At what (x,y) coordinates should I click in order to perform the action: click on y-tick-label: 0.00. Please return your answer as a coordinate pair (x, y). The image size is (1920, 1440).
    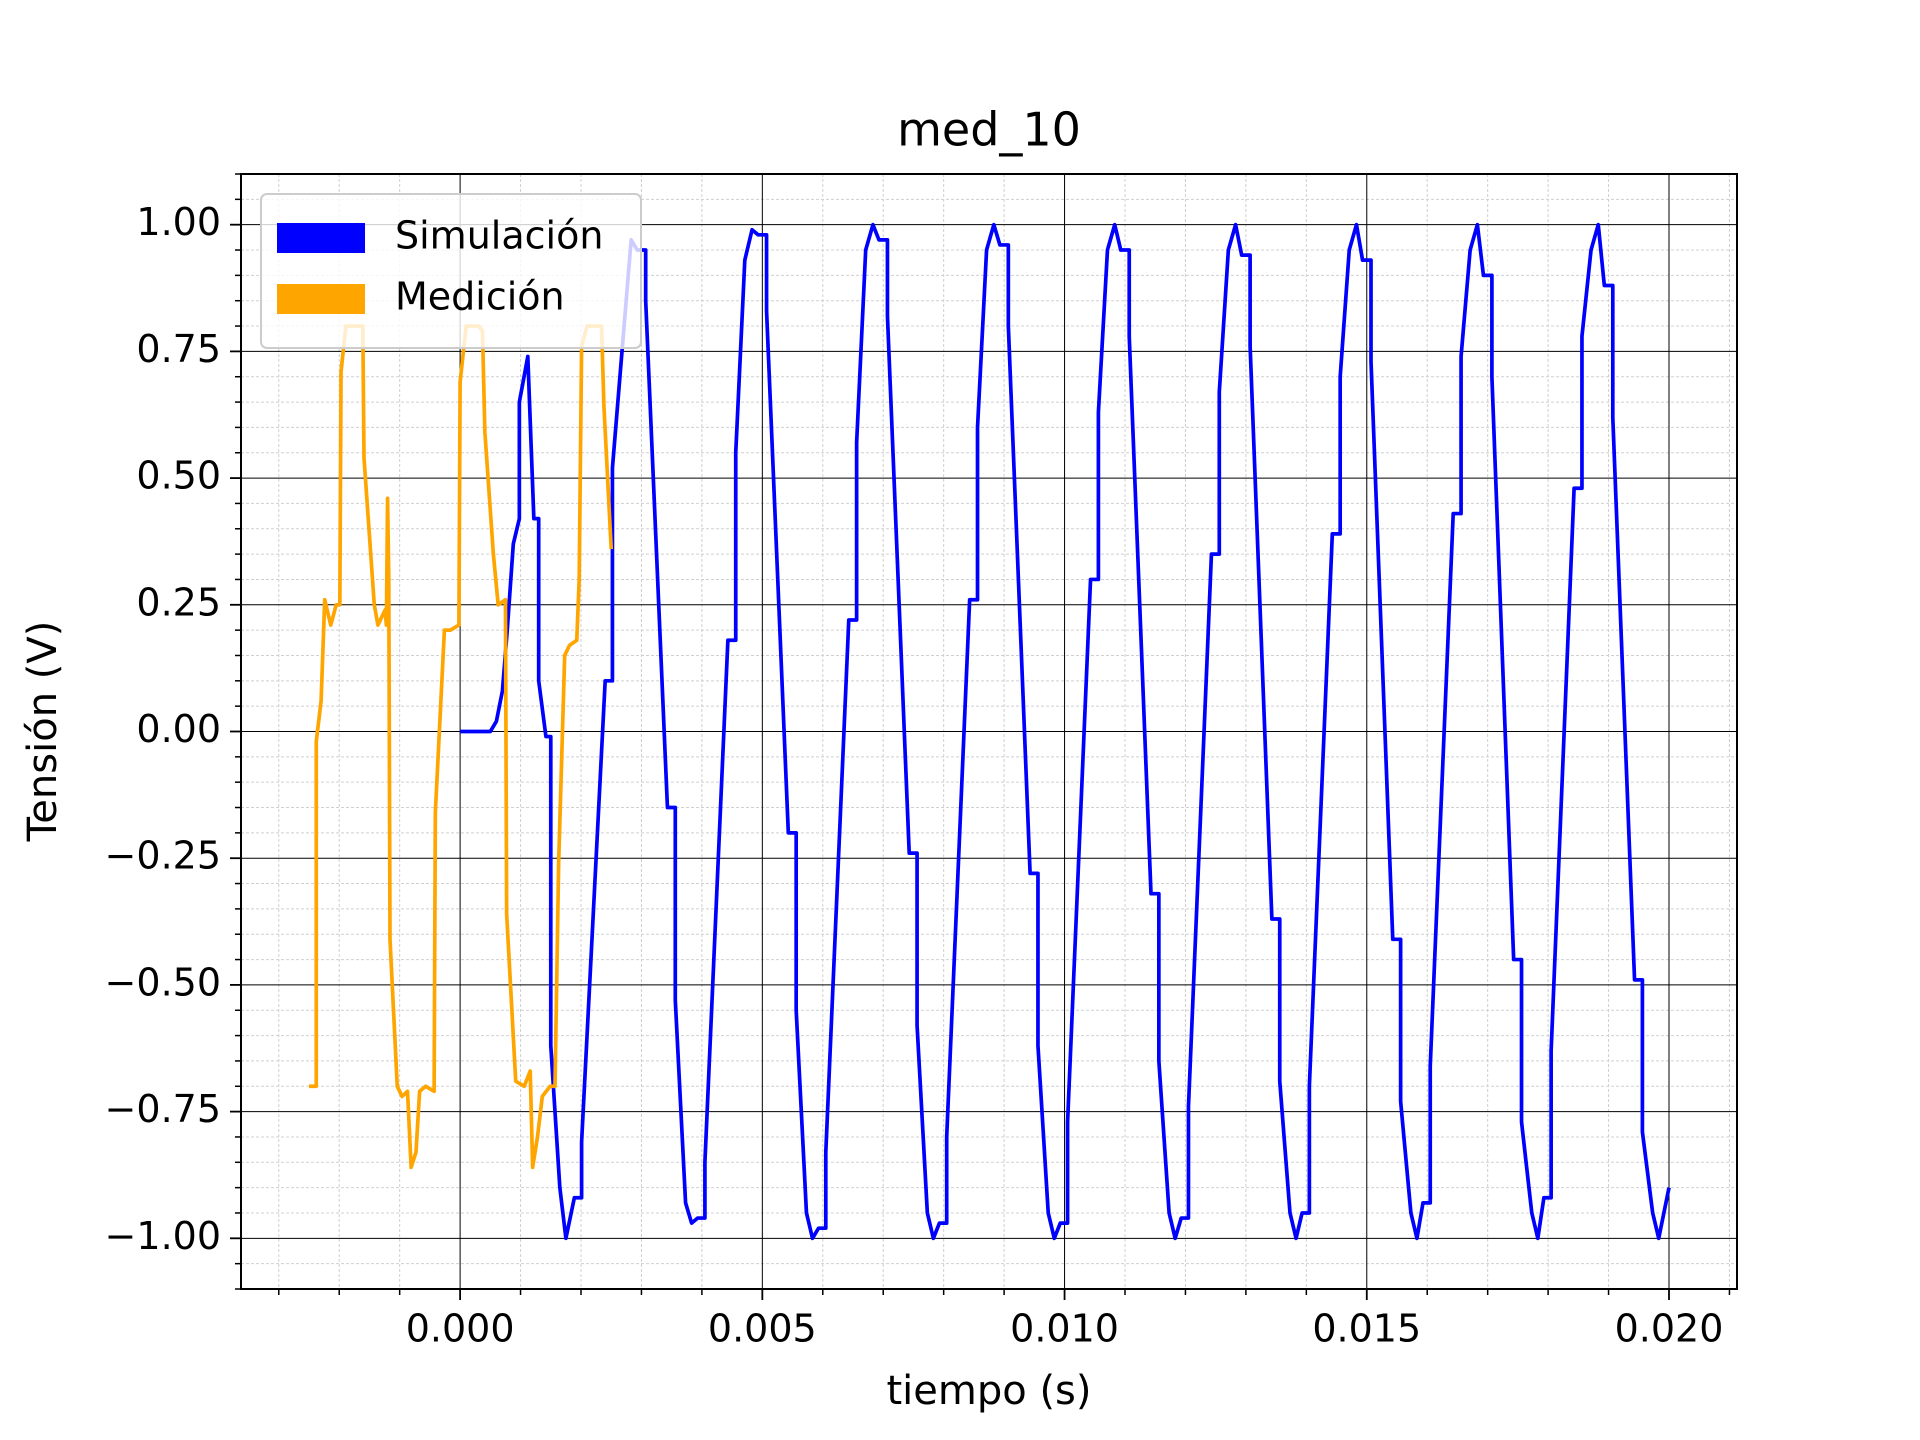
    Looking at the image, I should click on (178, 729).